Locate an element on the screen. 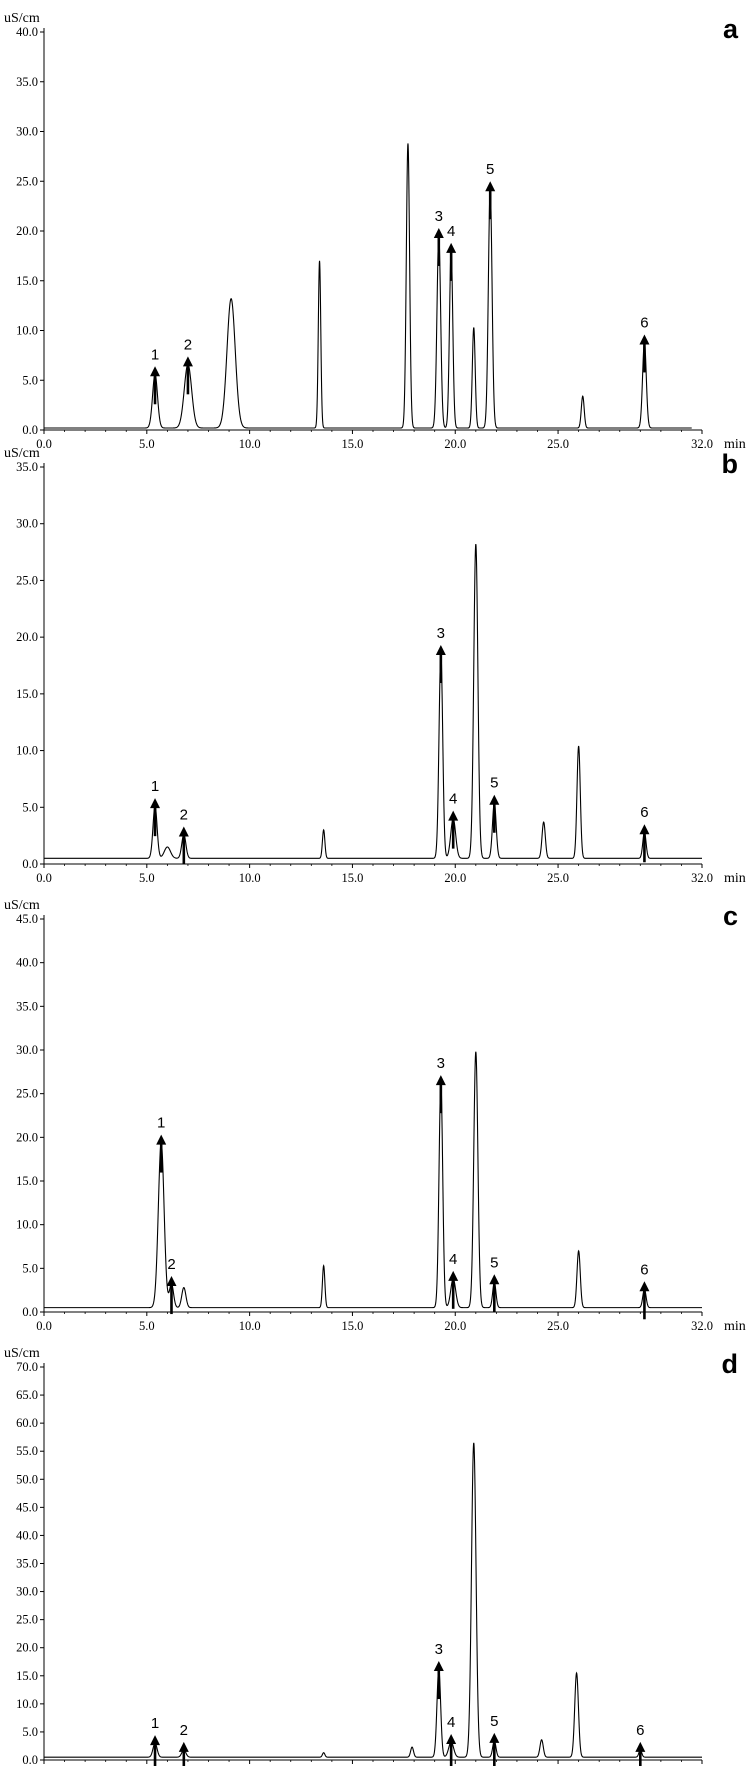 The height and width of the screenshot is (1766, 750). y-tick-label: 70.0 is located at coordinates (27, 1367).